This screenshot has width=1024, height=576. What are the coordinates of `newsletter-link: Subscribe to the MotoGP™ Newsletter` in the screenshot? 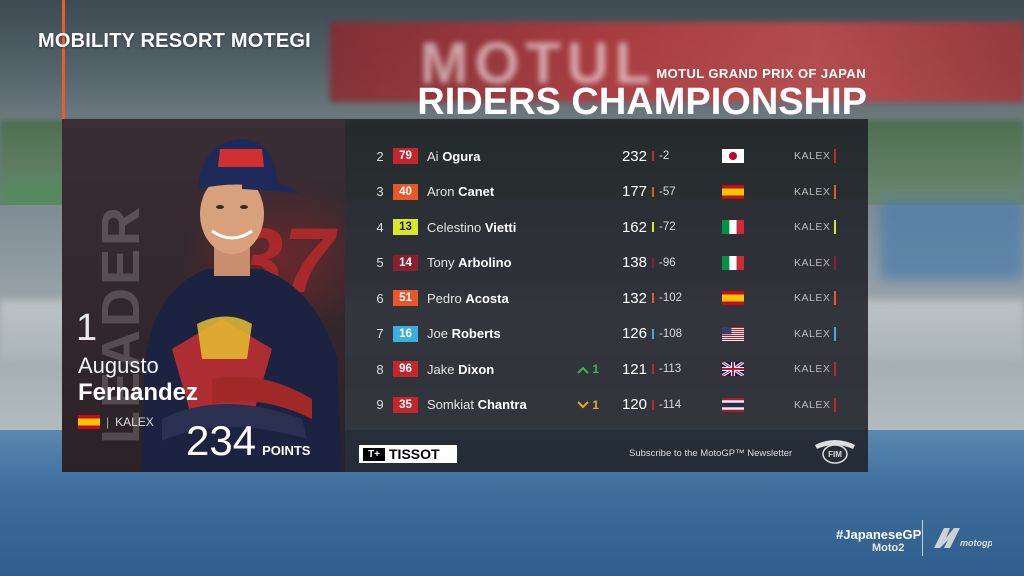 It's located at (711, 453).